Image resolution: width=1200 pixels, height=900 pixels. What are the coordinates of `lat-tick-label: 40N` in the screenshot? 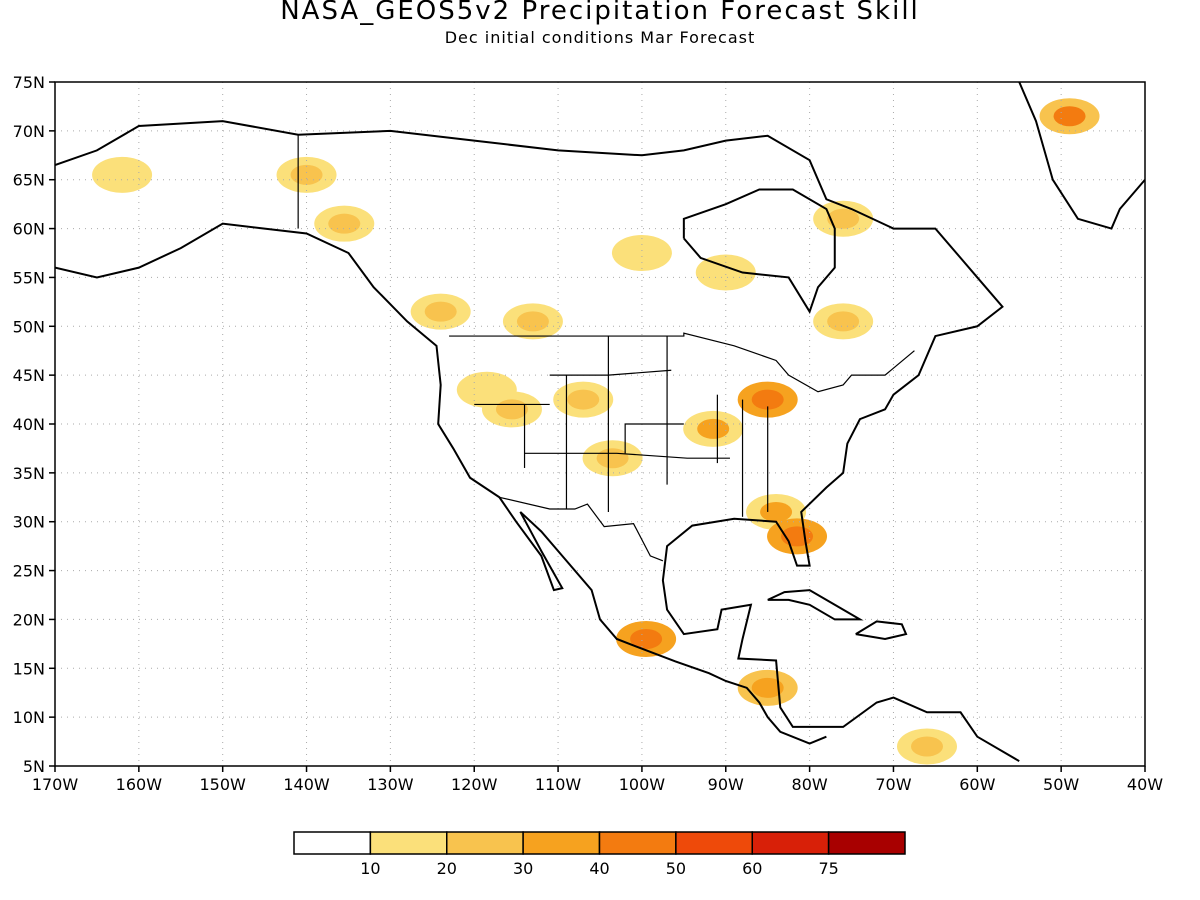 It's located at (29, 424).